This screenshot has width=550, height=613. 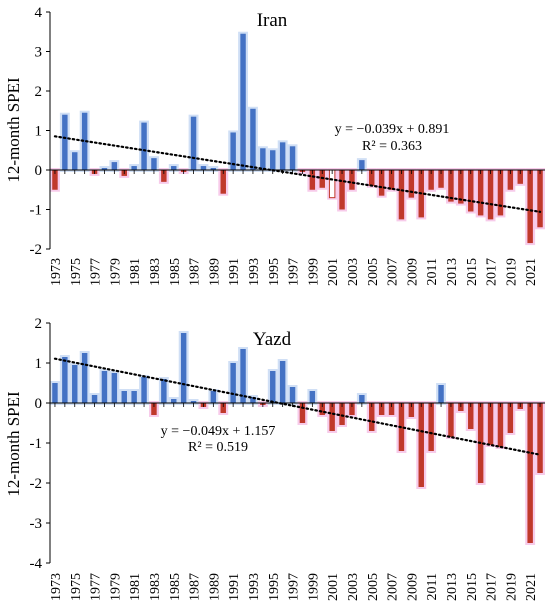 What do you see at coordinates (471, 191) in the screenshot?
I see `iran-bar-2015` at bounding box center [471, 191].